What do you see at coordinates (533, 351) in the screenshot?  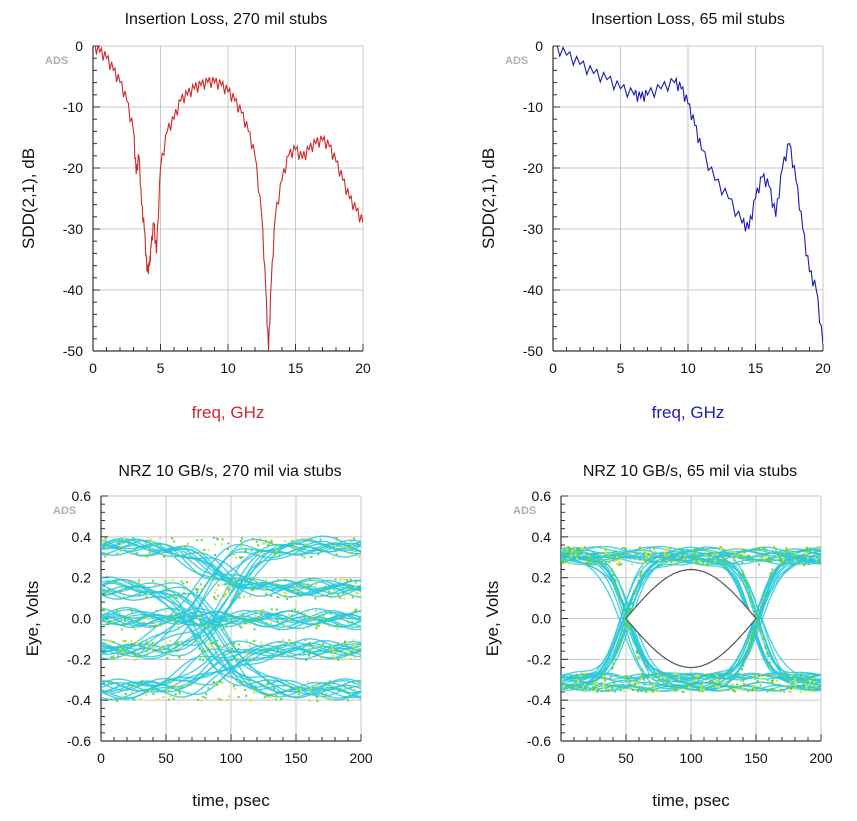 I see `y-tick-label: -50` at bounding box center [533, 351].